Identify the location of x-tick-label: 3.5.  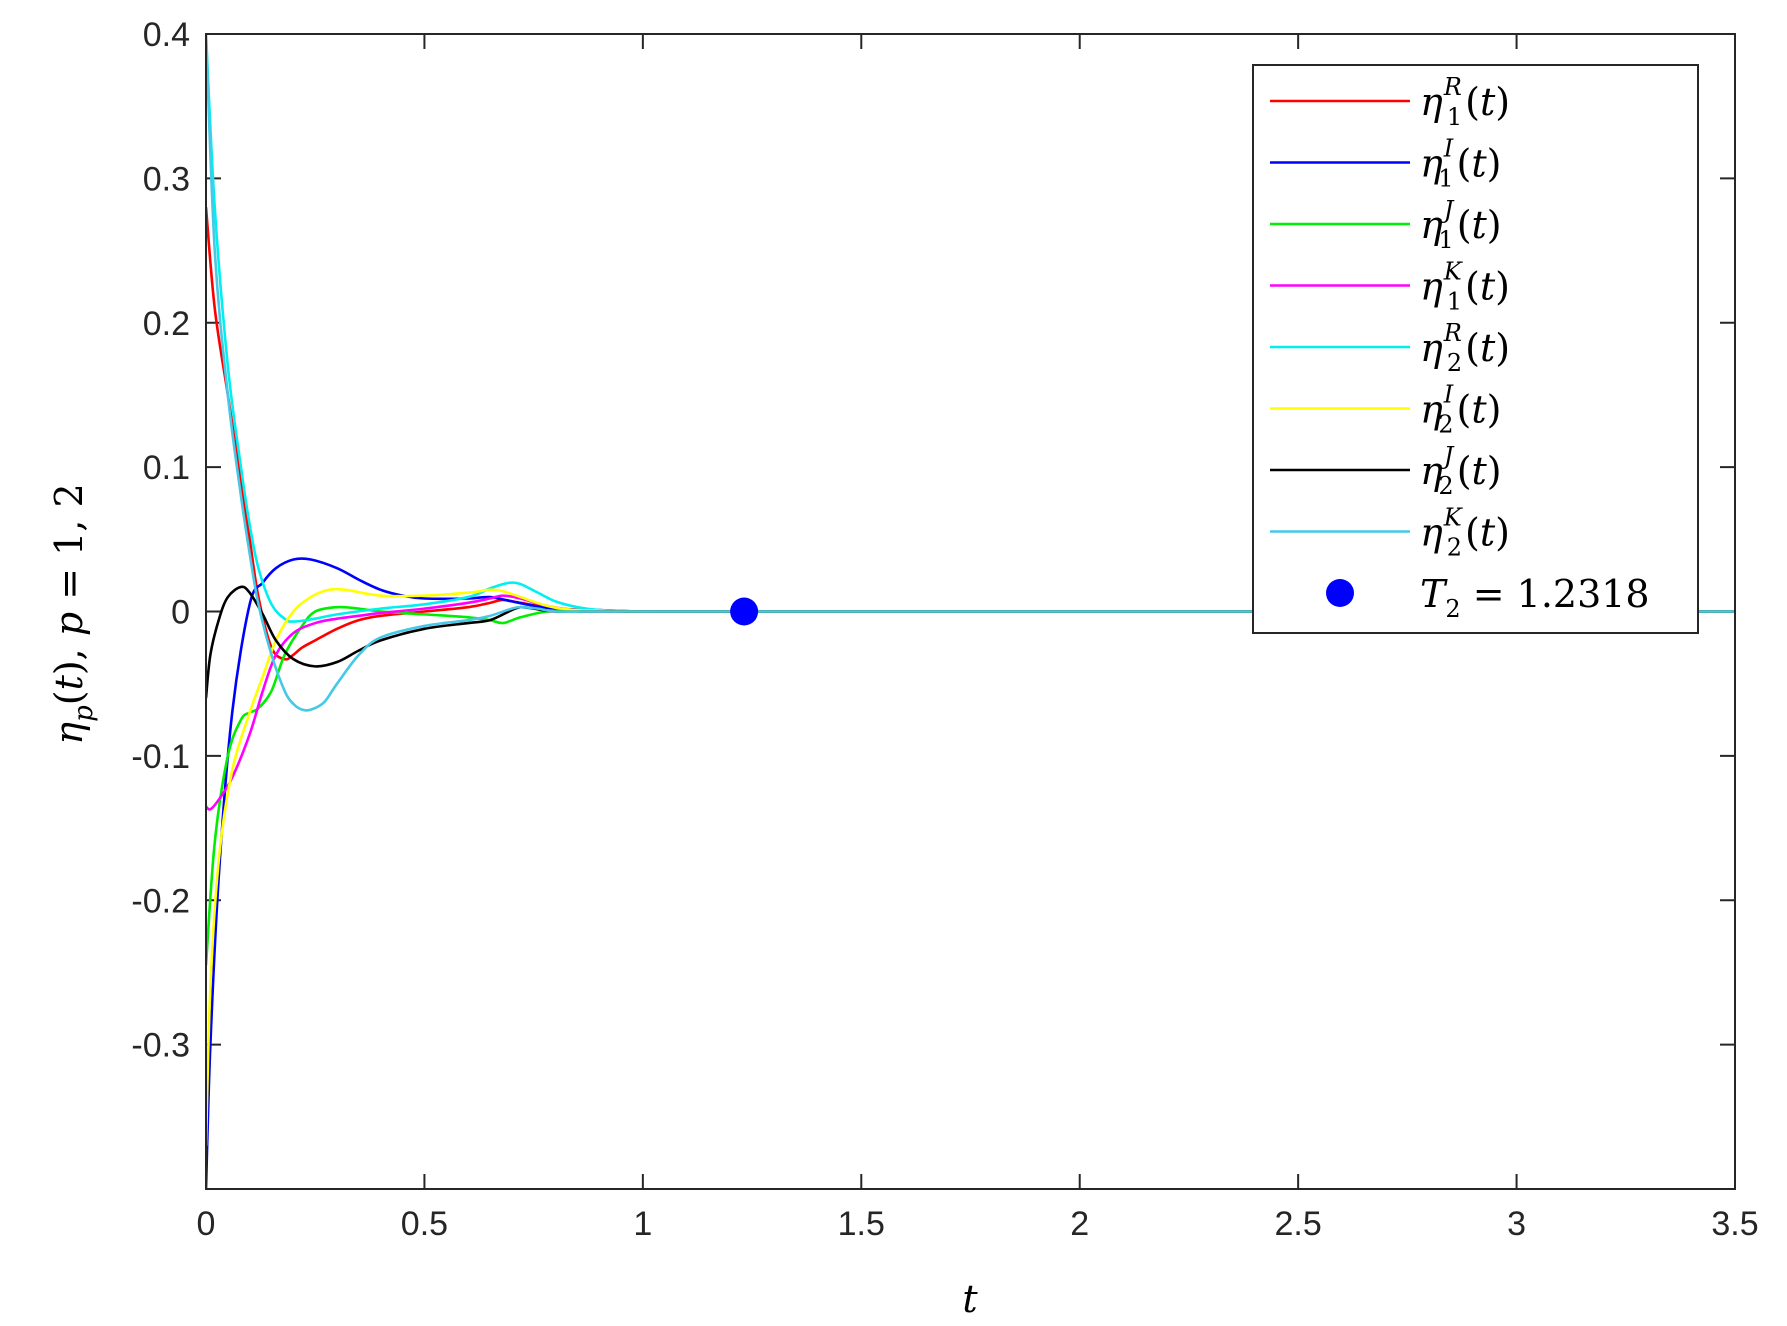
(1734, 1224).